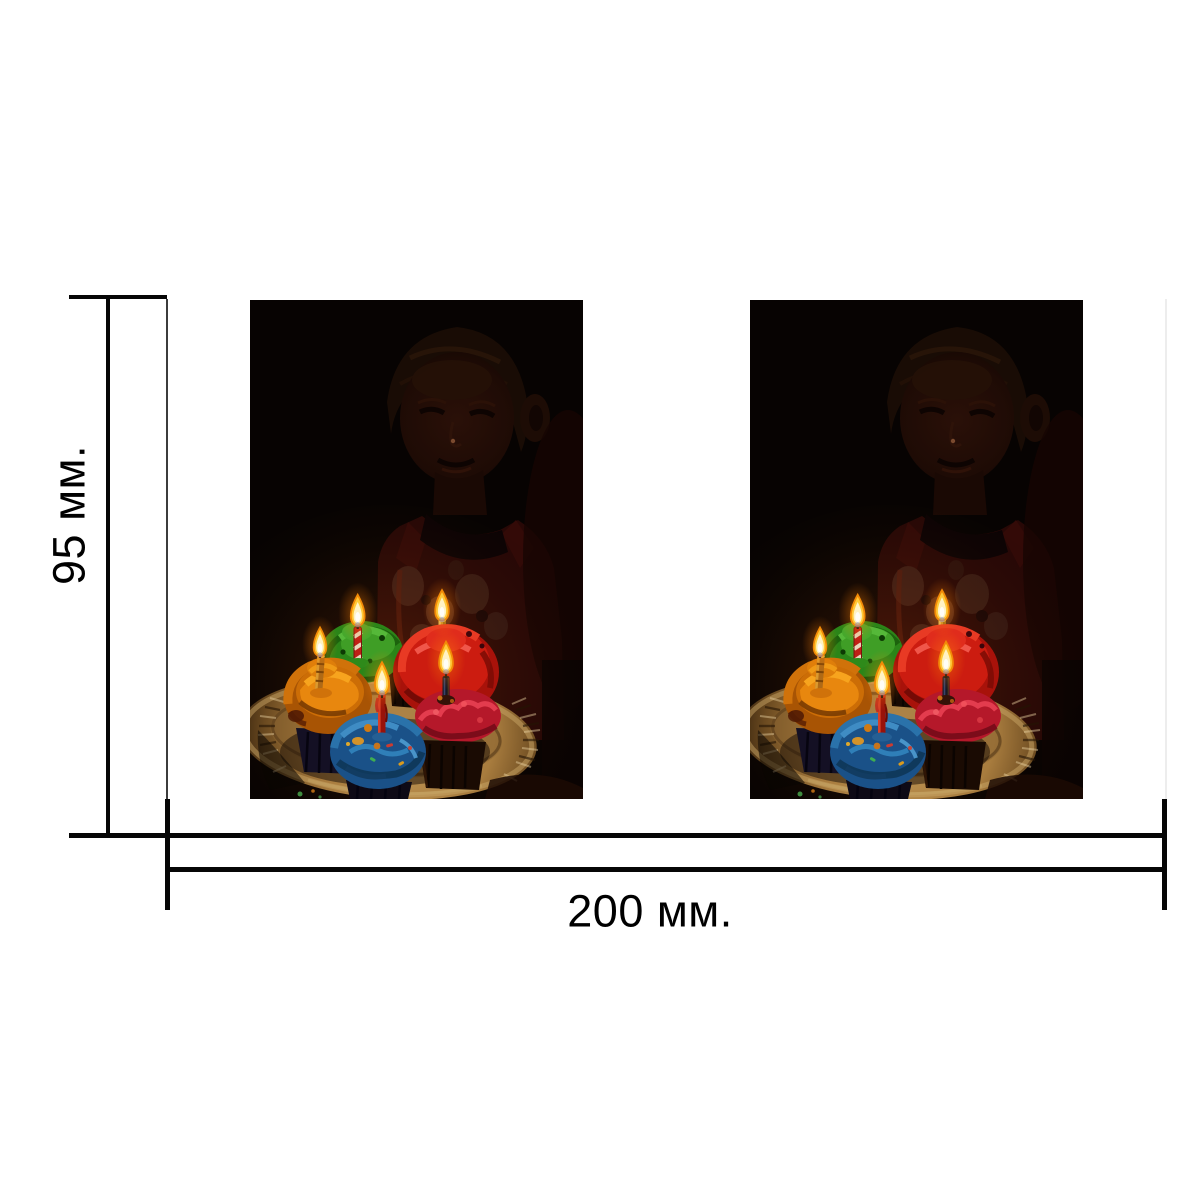  I want to click on width-dim-right-tick, so click(1164, 854).